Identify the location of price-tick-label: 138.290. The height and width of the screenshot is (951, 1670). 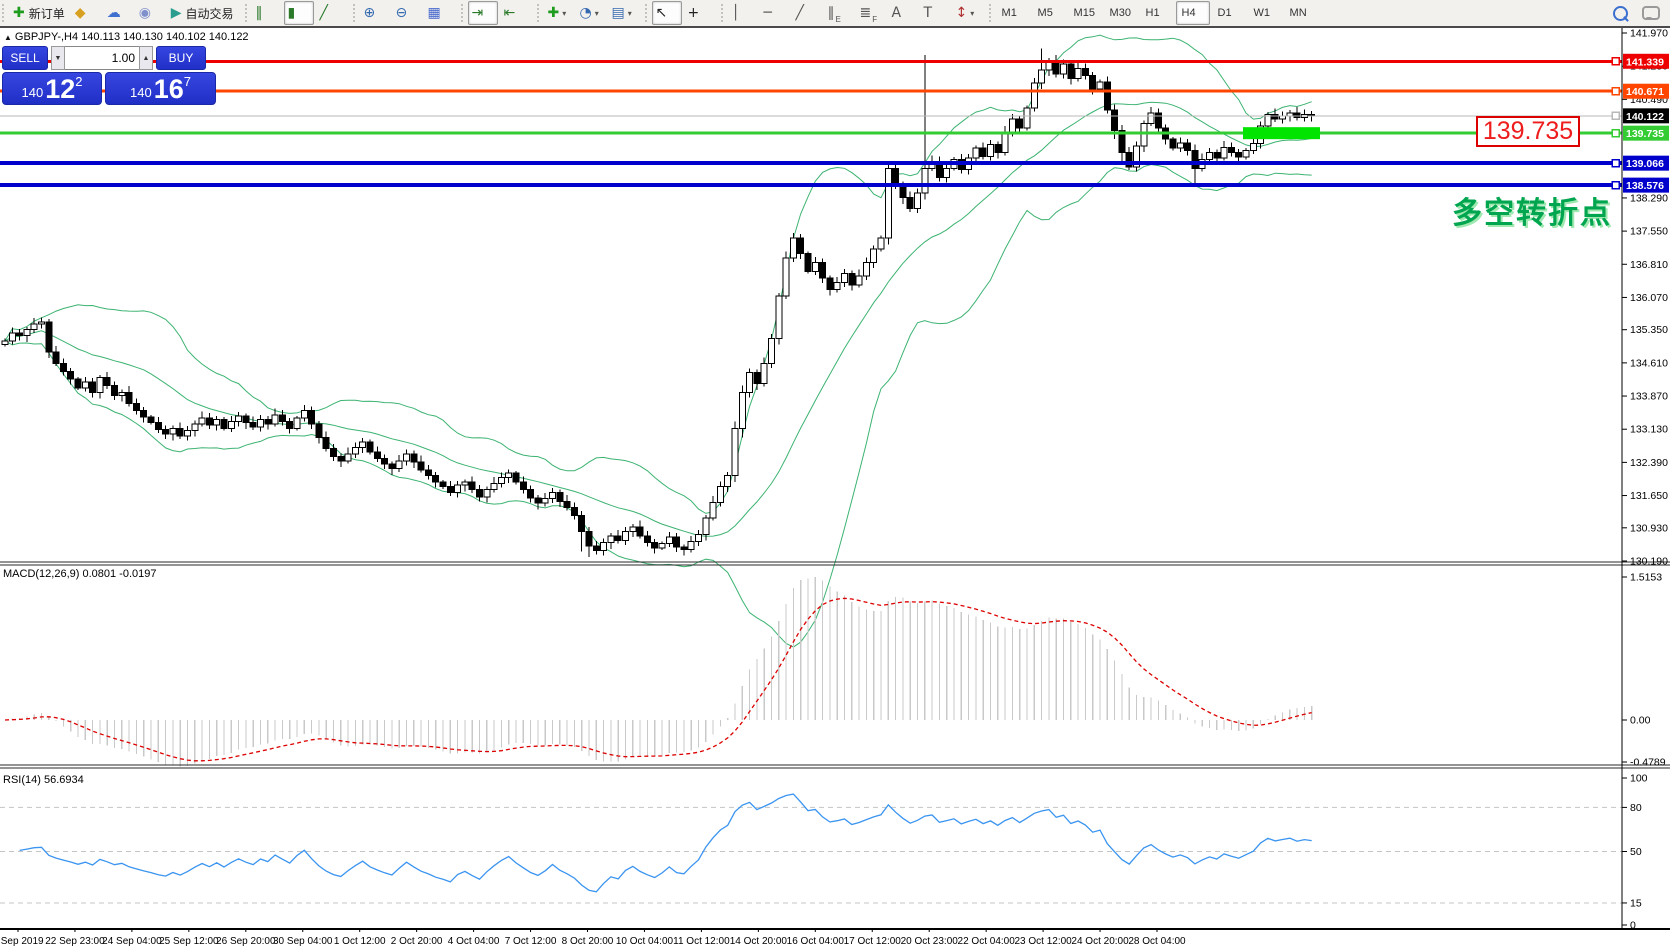
(1649, 198).